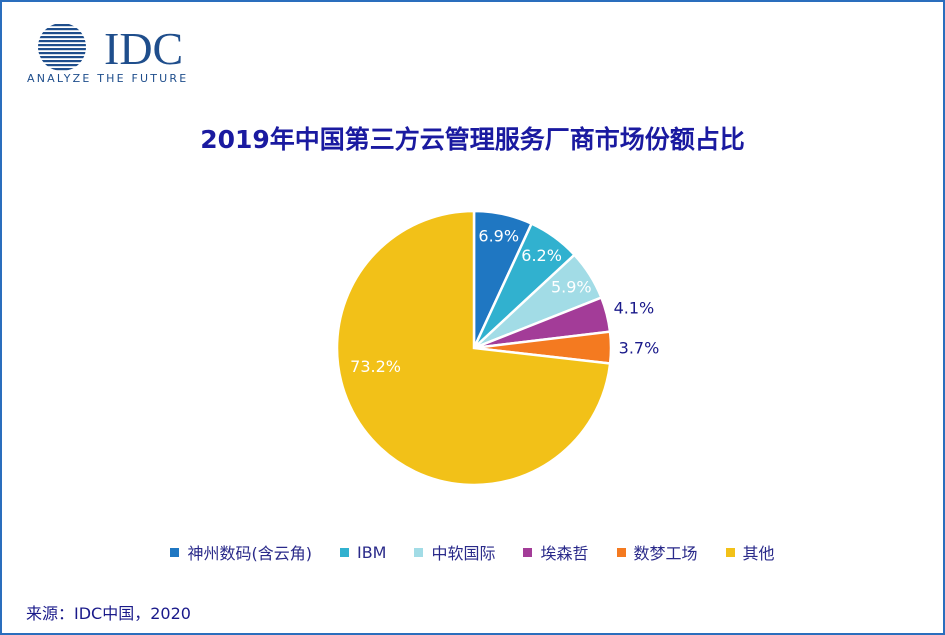 This screenshot has width=945, height=635. I want to click on legend-item-5: 数梦工场, so click(657, 552).